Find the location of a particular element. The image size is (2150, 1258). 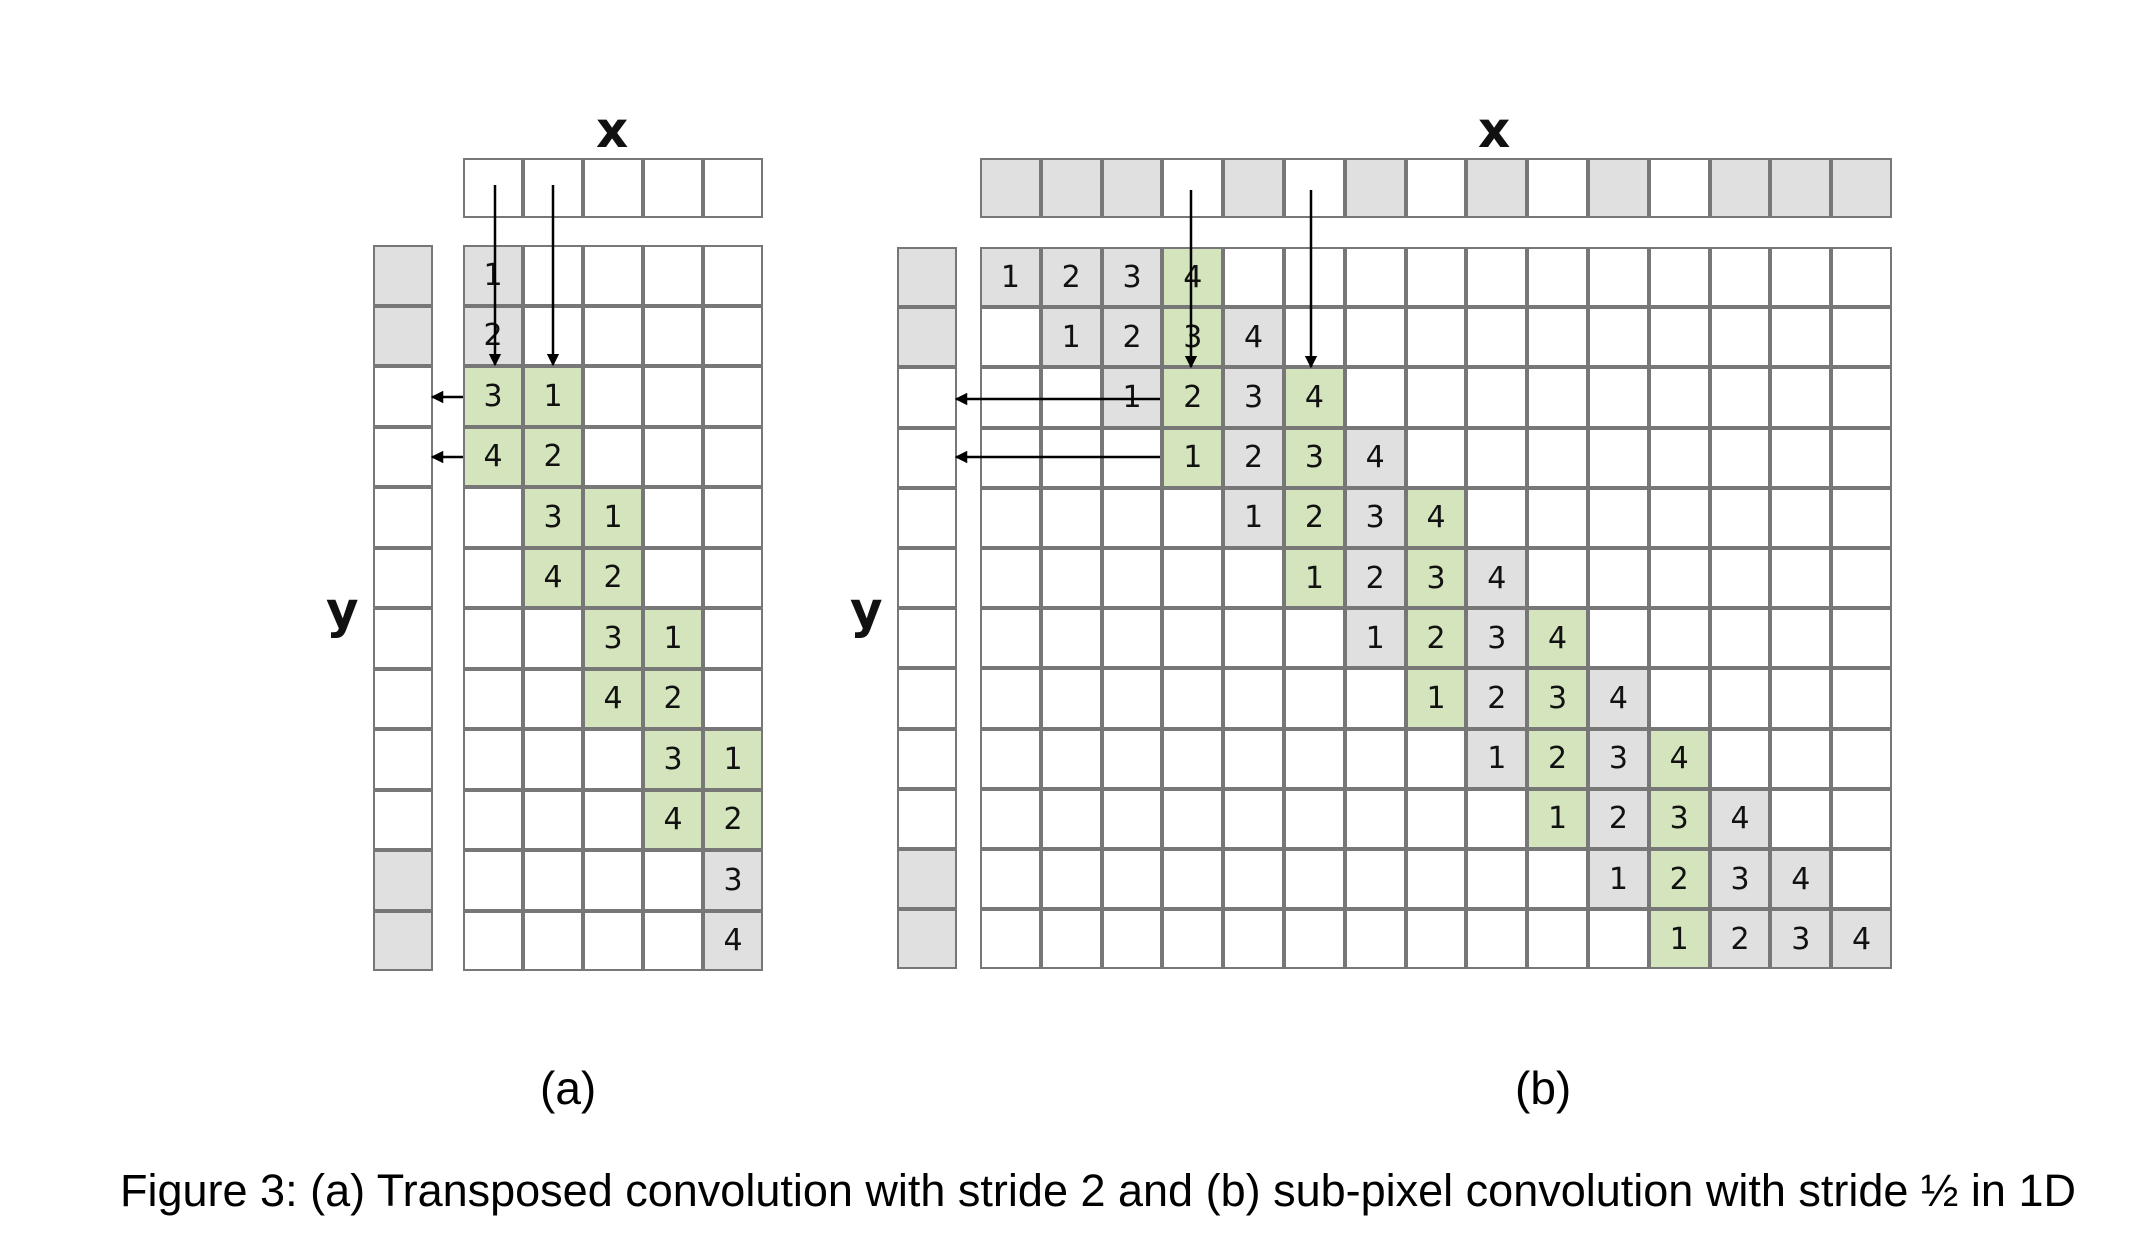

panel-b-label: (b) is located at coordinates (1543, 1088).